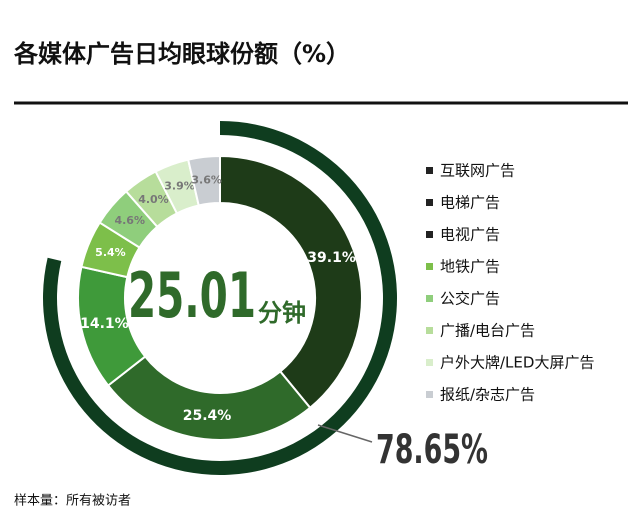 This screenshot has width=642, height=520. What do you see at coordinates (104, 324) in the screenshot?
I see `slice-label: 14.1%` at bounding box center [104, 324].